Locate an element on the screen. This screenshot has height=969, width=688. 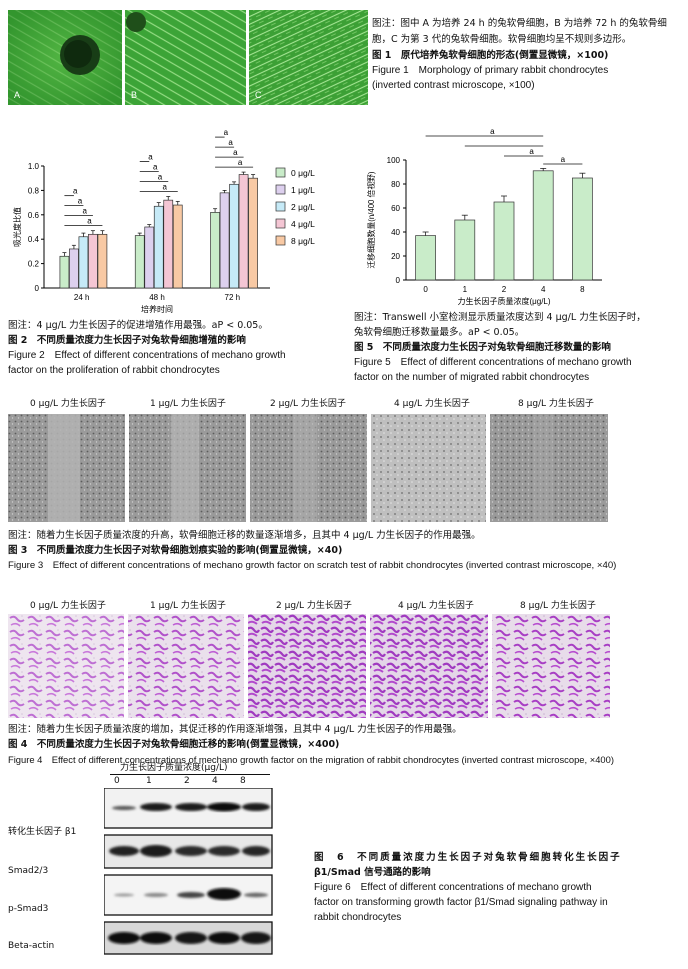
fig1-panel-a-label: A is located at coordinates (17, 95).